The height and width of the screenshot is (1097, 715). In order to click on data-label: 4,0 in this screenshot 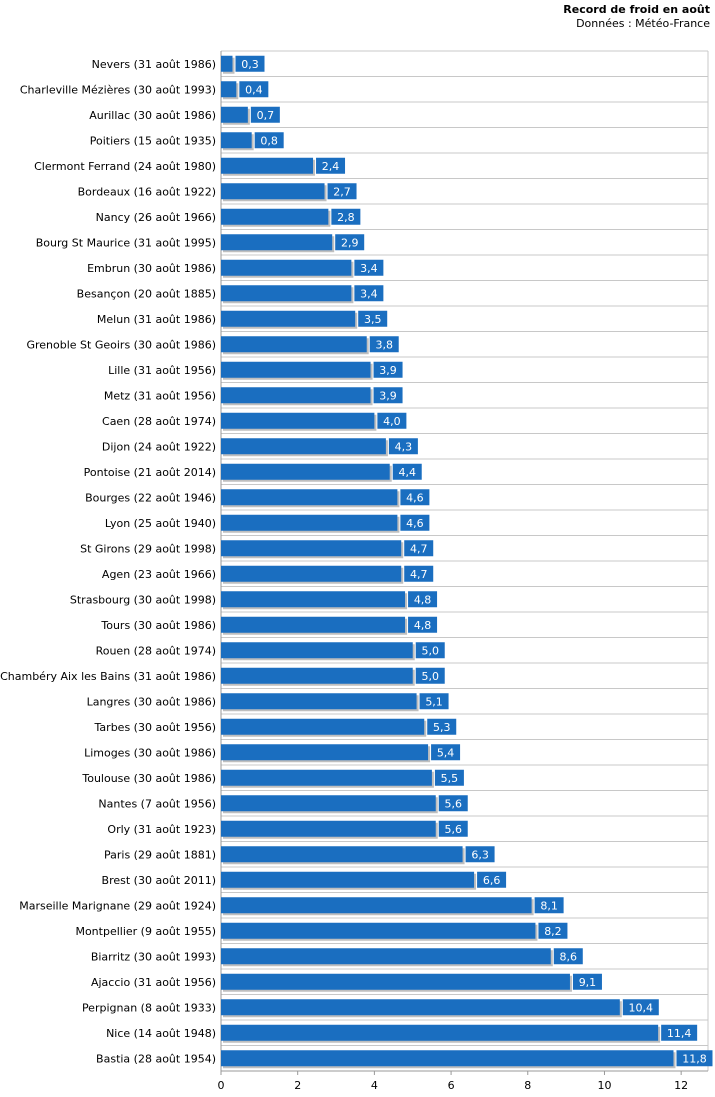, I will do `click(392, 421)`.